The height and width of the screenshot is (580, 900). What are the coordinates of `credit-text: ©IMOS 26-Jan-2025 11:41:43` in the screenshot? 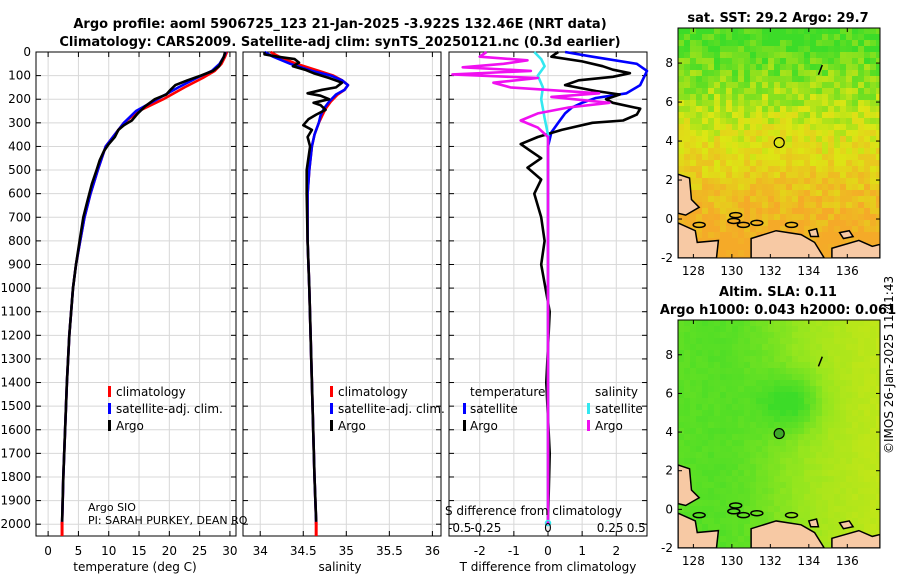 It's located at (889, 365).